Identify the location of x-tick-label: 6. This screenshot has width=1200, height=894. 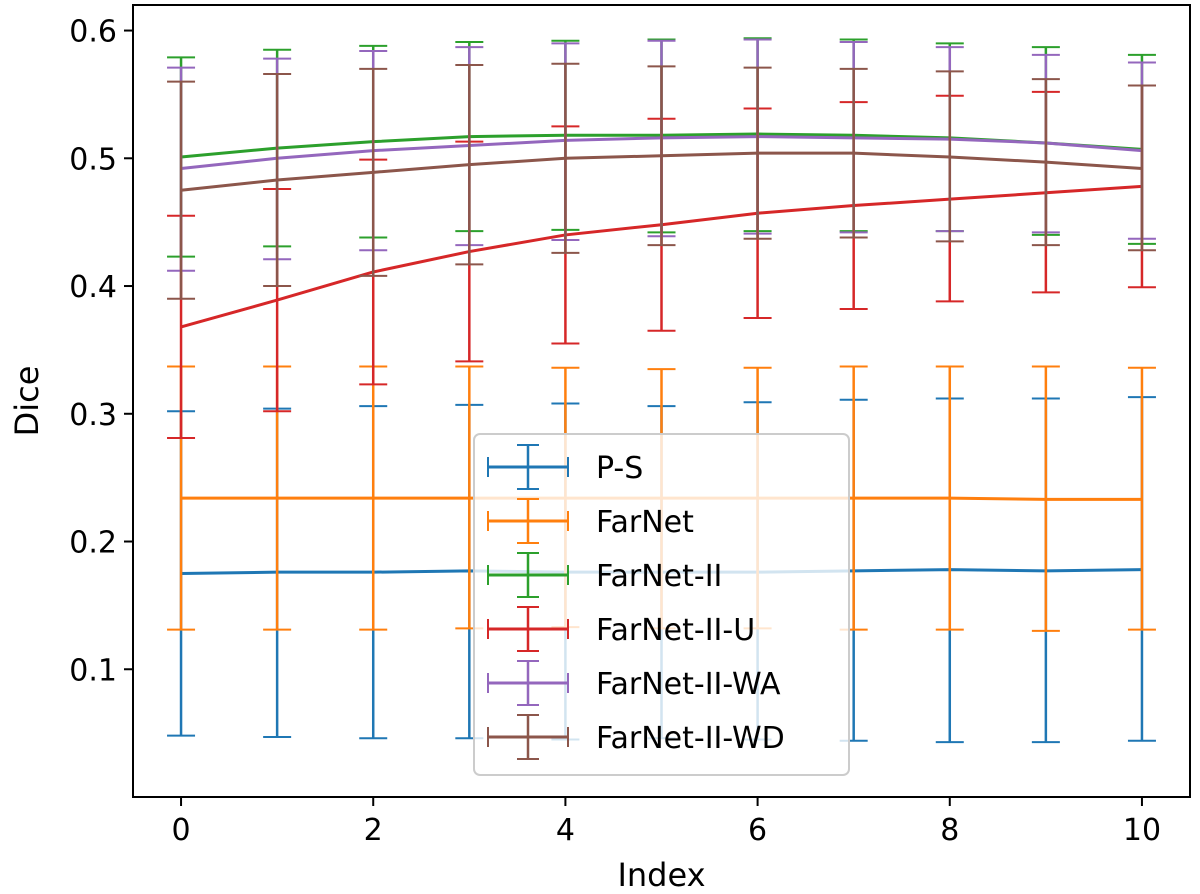
(757, 830).